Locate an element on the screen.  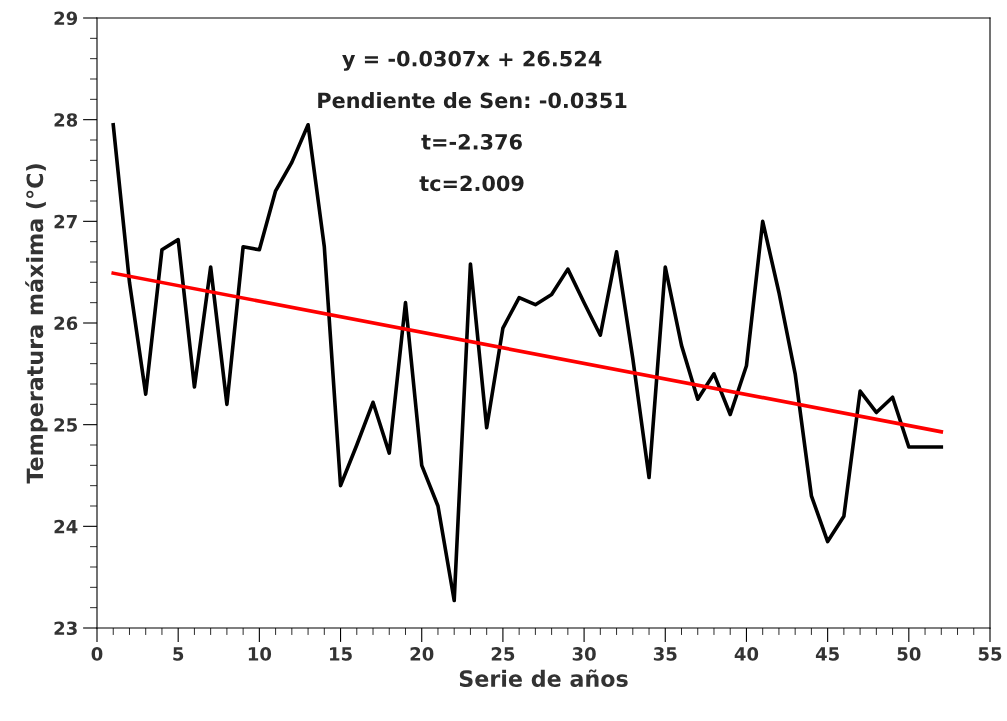
annotation: t=-2.376 is located at coordinates (471, 141).